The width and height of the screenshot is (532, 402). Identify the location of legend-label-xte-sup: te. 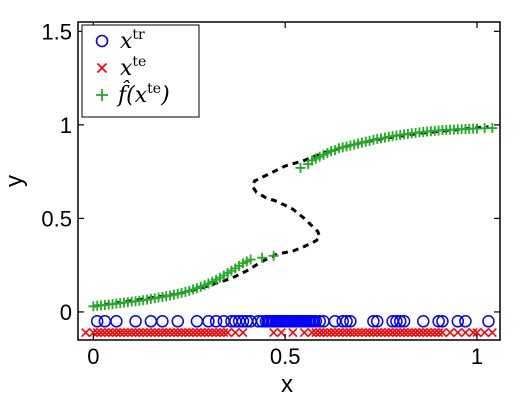
(139, 62).